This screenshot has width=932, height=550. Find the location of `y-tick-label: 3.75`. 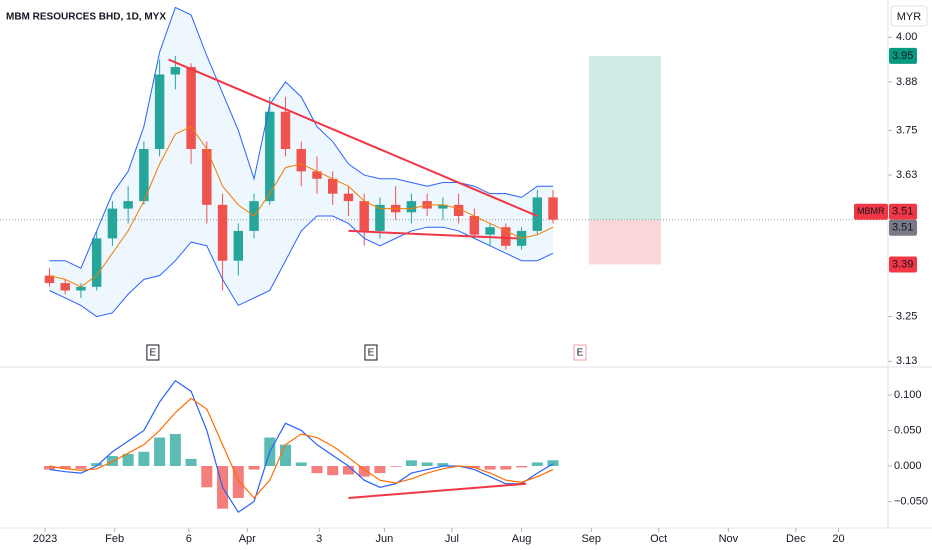

y-tick-label: 3.75 is located at coordinates (906, 130).